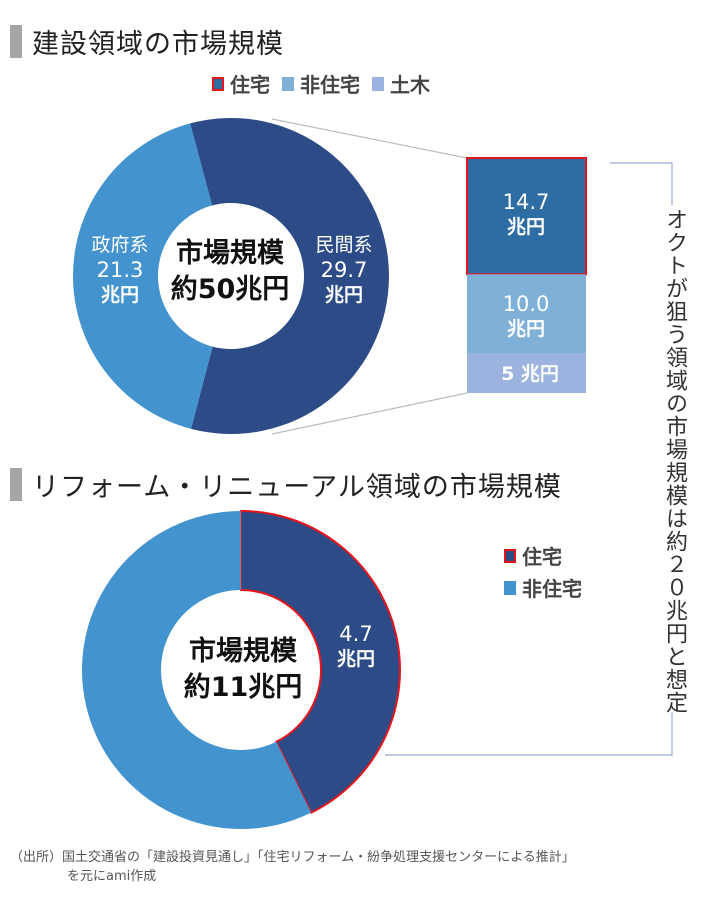 The width and height of the screenshot is (714, 897). Describe the element at coordinates (344, 245) in the screenshot. I see `slice-name: 民間系` at that location.